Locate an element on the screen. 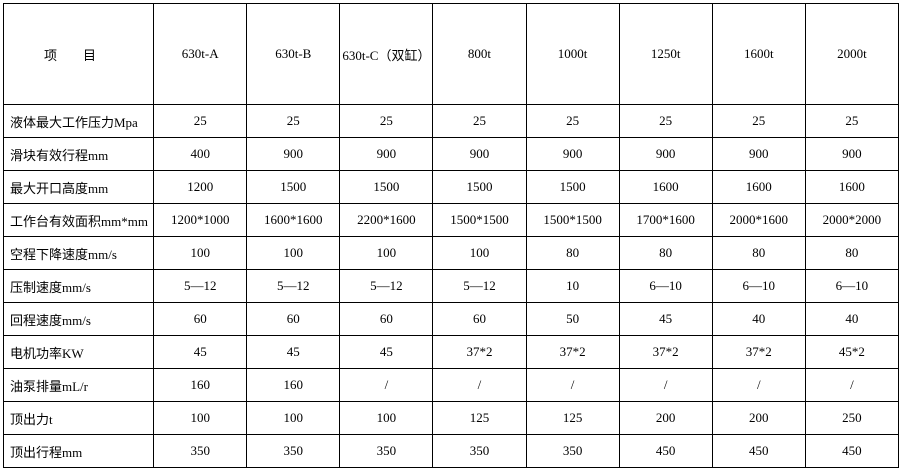 This screenshot has width=902, height=470. row-label: 工作台有效面积mm*mm is located at coordinates (78, 220).